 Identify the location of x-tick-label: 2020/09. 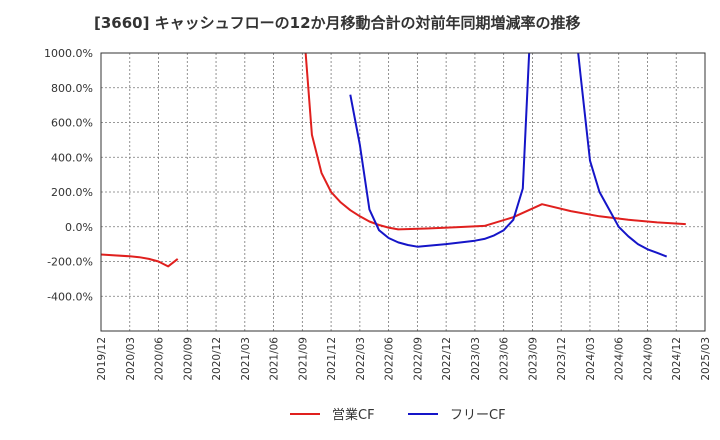
(188, 359).